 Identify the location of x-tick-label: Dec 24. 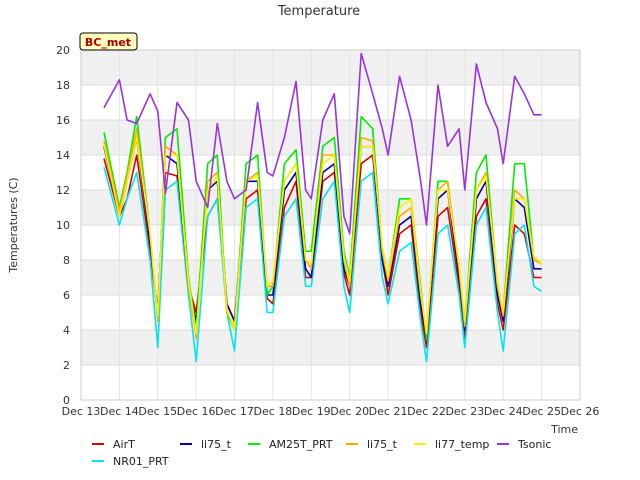
(503, 411).